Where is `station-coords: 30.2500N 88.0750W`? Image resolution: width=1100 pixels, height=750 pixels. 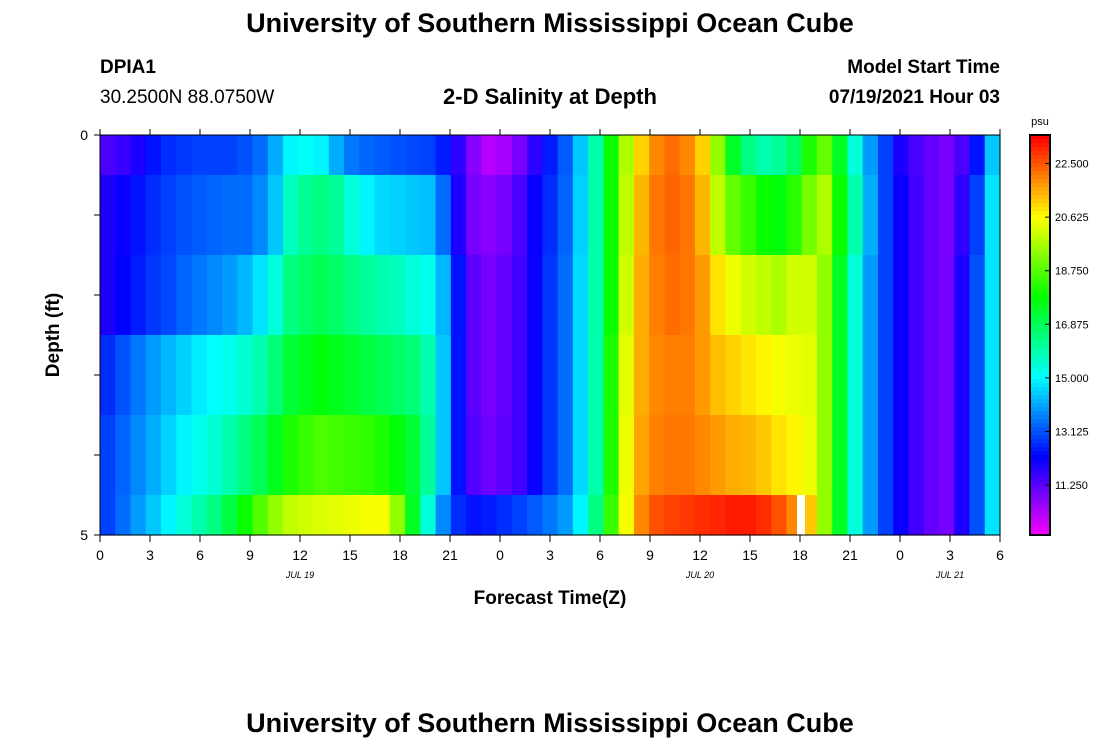
station-coords: 30.2500N 88.0750W is located at coordinates (187, 97).